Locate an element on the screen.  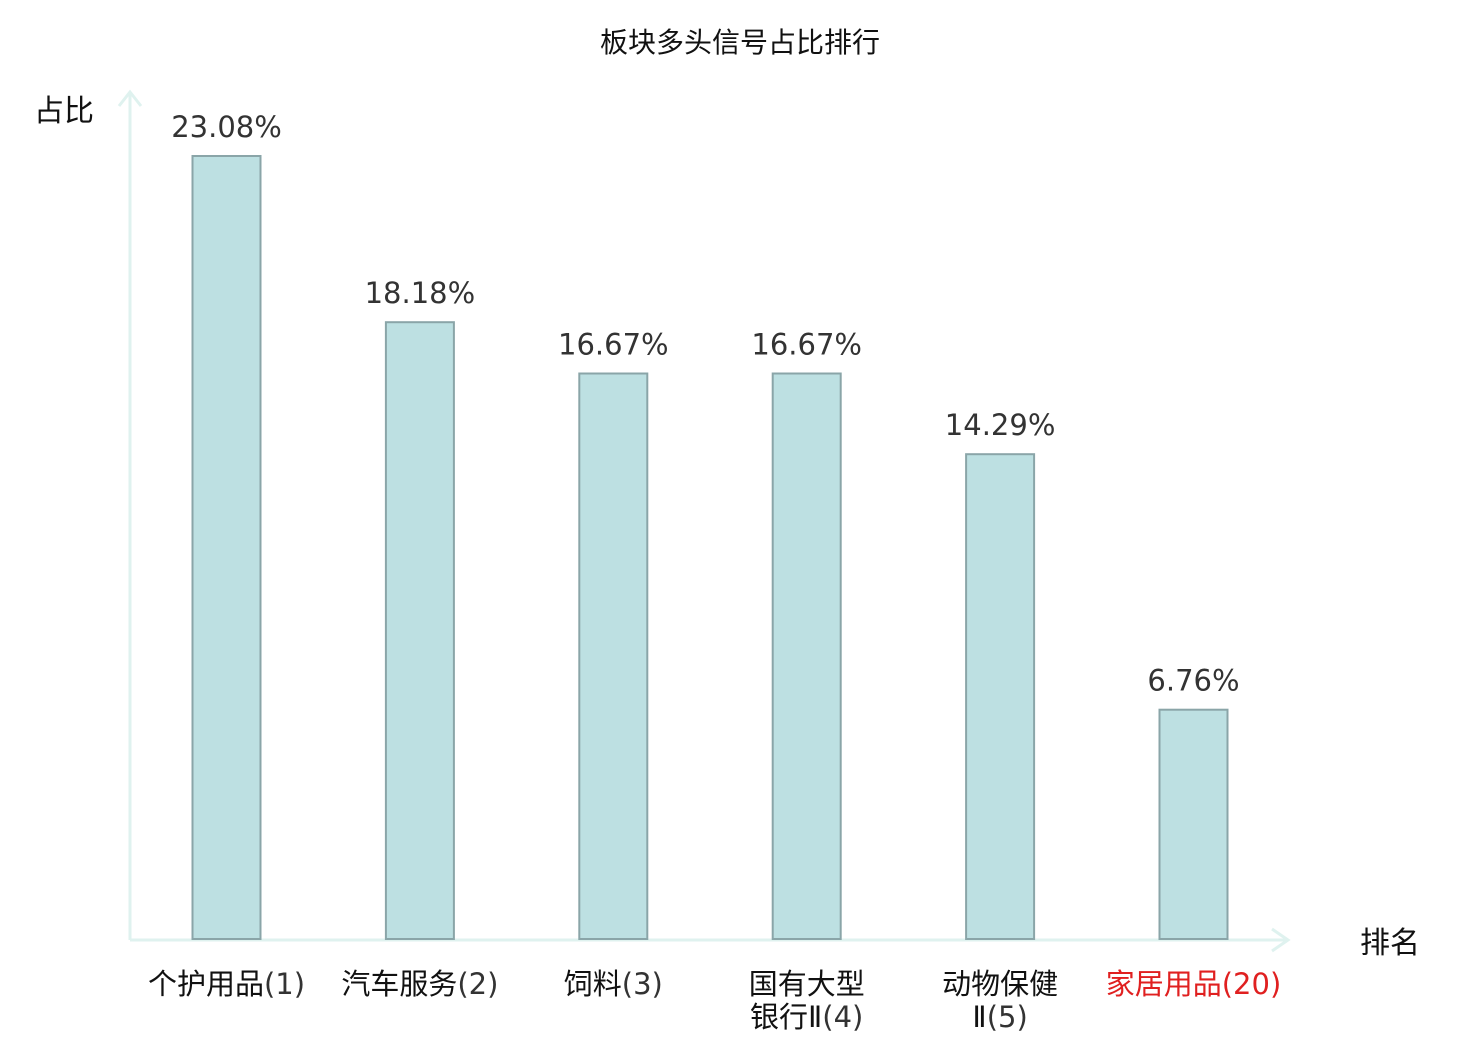
value-label: 14.29% is located at coordinates (1000, 425).